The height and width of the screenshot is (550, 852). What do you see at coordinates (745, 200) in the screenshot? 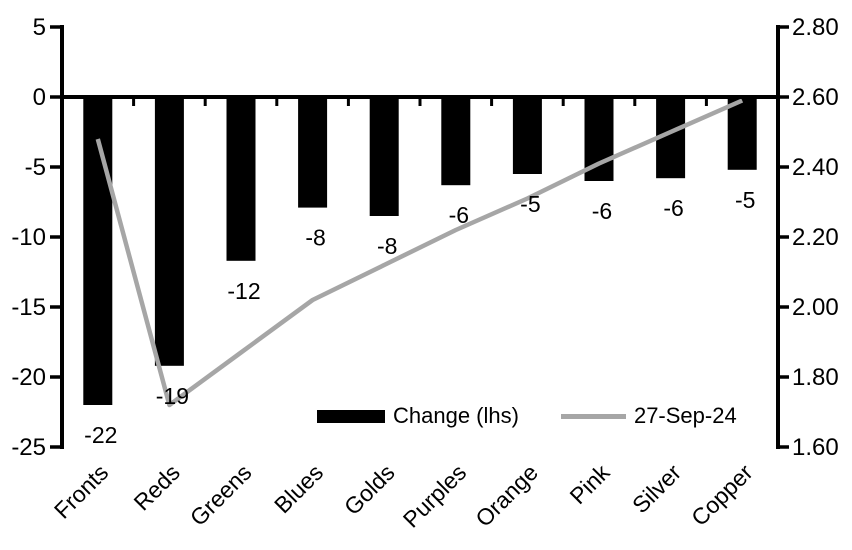
I see `bar-value-label-copper: -5` at bounding box center [745, 200].